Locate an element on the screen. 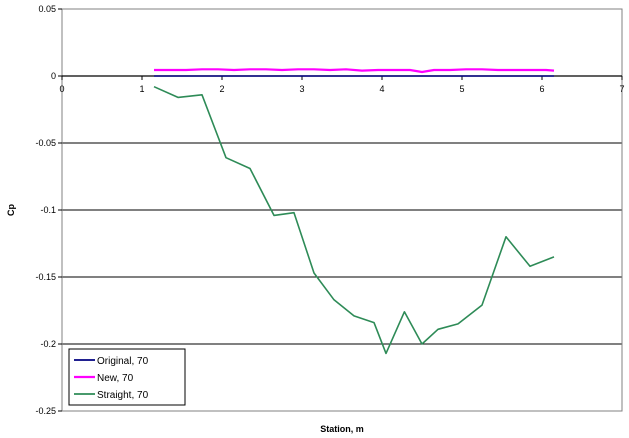 This screenshot has width=629, height=438. y-tick-label: -0.15 is located at coordinates (45, 277).